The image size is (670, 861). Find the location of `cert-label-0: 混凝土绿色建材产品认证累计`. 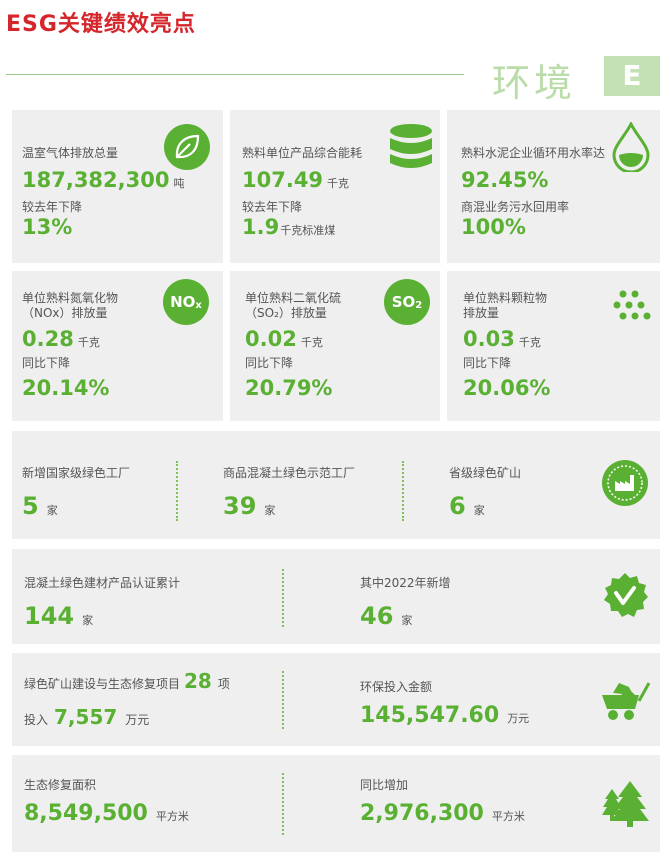

cert-label-0: 混凝土绿色建材产品认证累计 is located at coordinates (102, 583).